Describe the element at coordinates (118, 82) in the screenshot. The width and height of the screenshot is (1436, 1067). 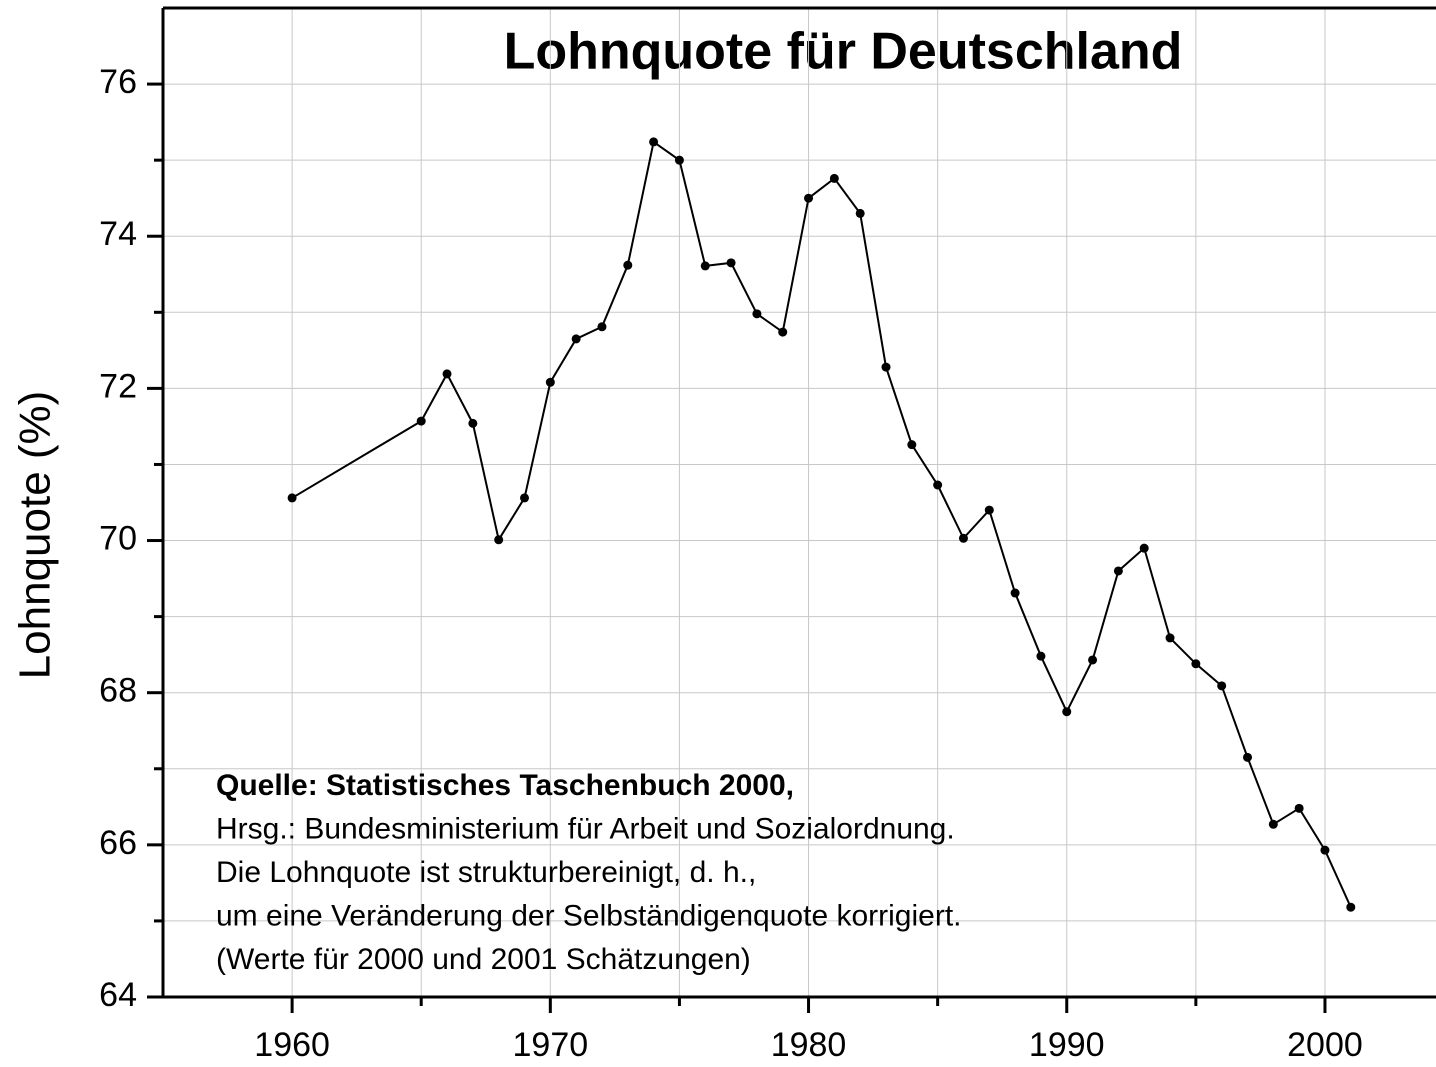
I see `y-tick-label: 76` at that location.